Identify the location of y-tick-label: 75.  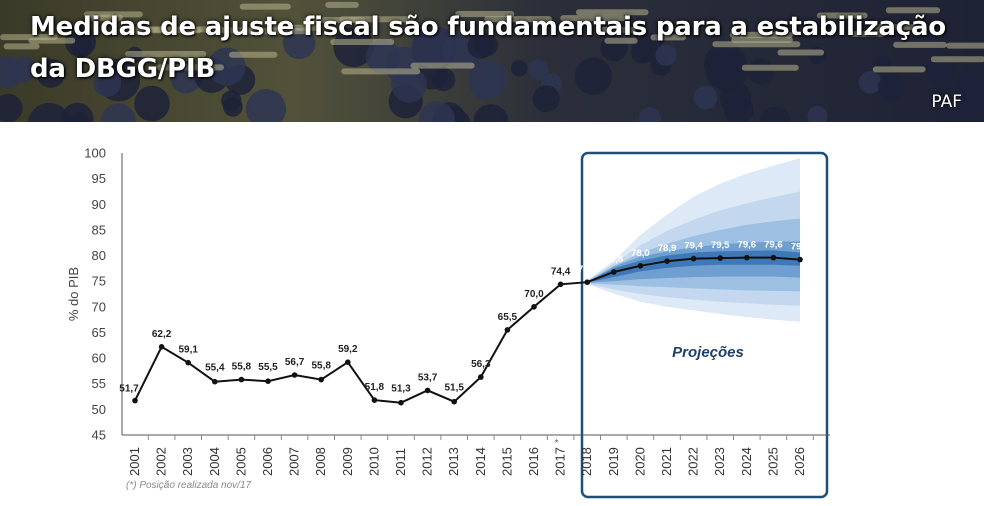
(99, 281).